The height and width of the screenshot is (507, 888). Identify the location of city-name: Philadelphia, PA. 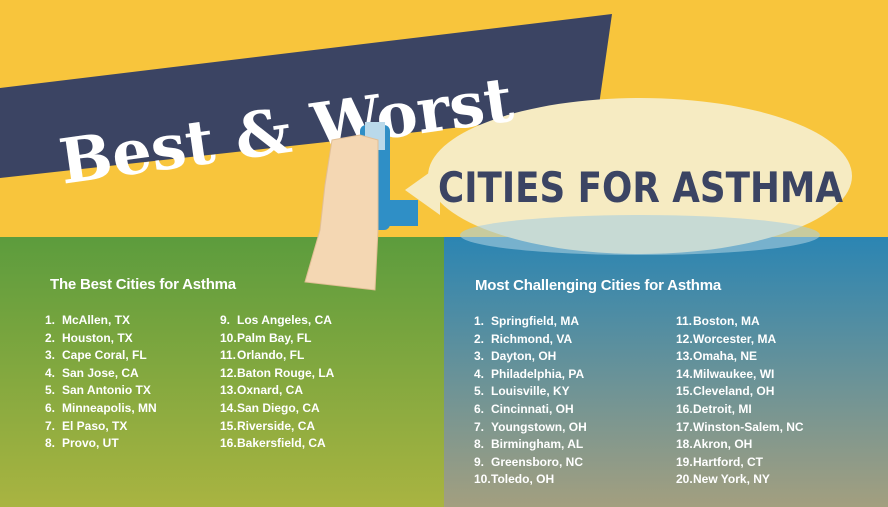
(538, 373).